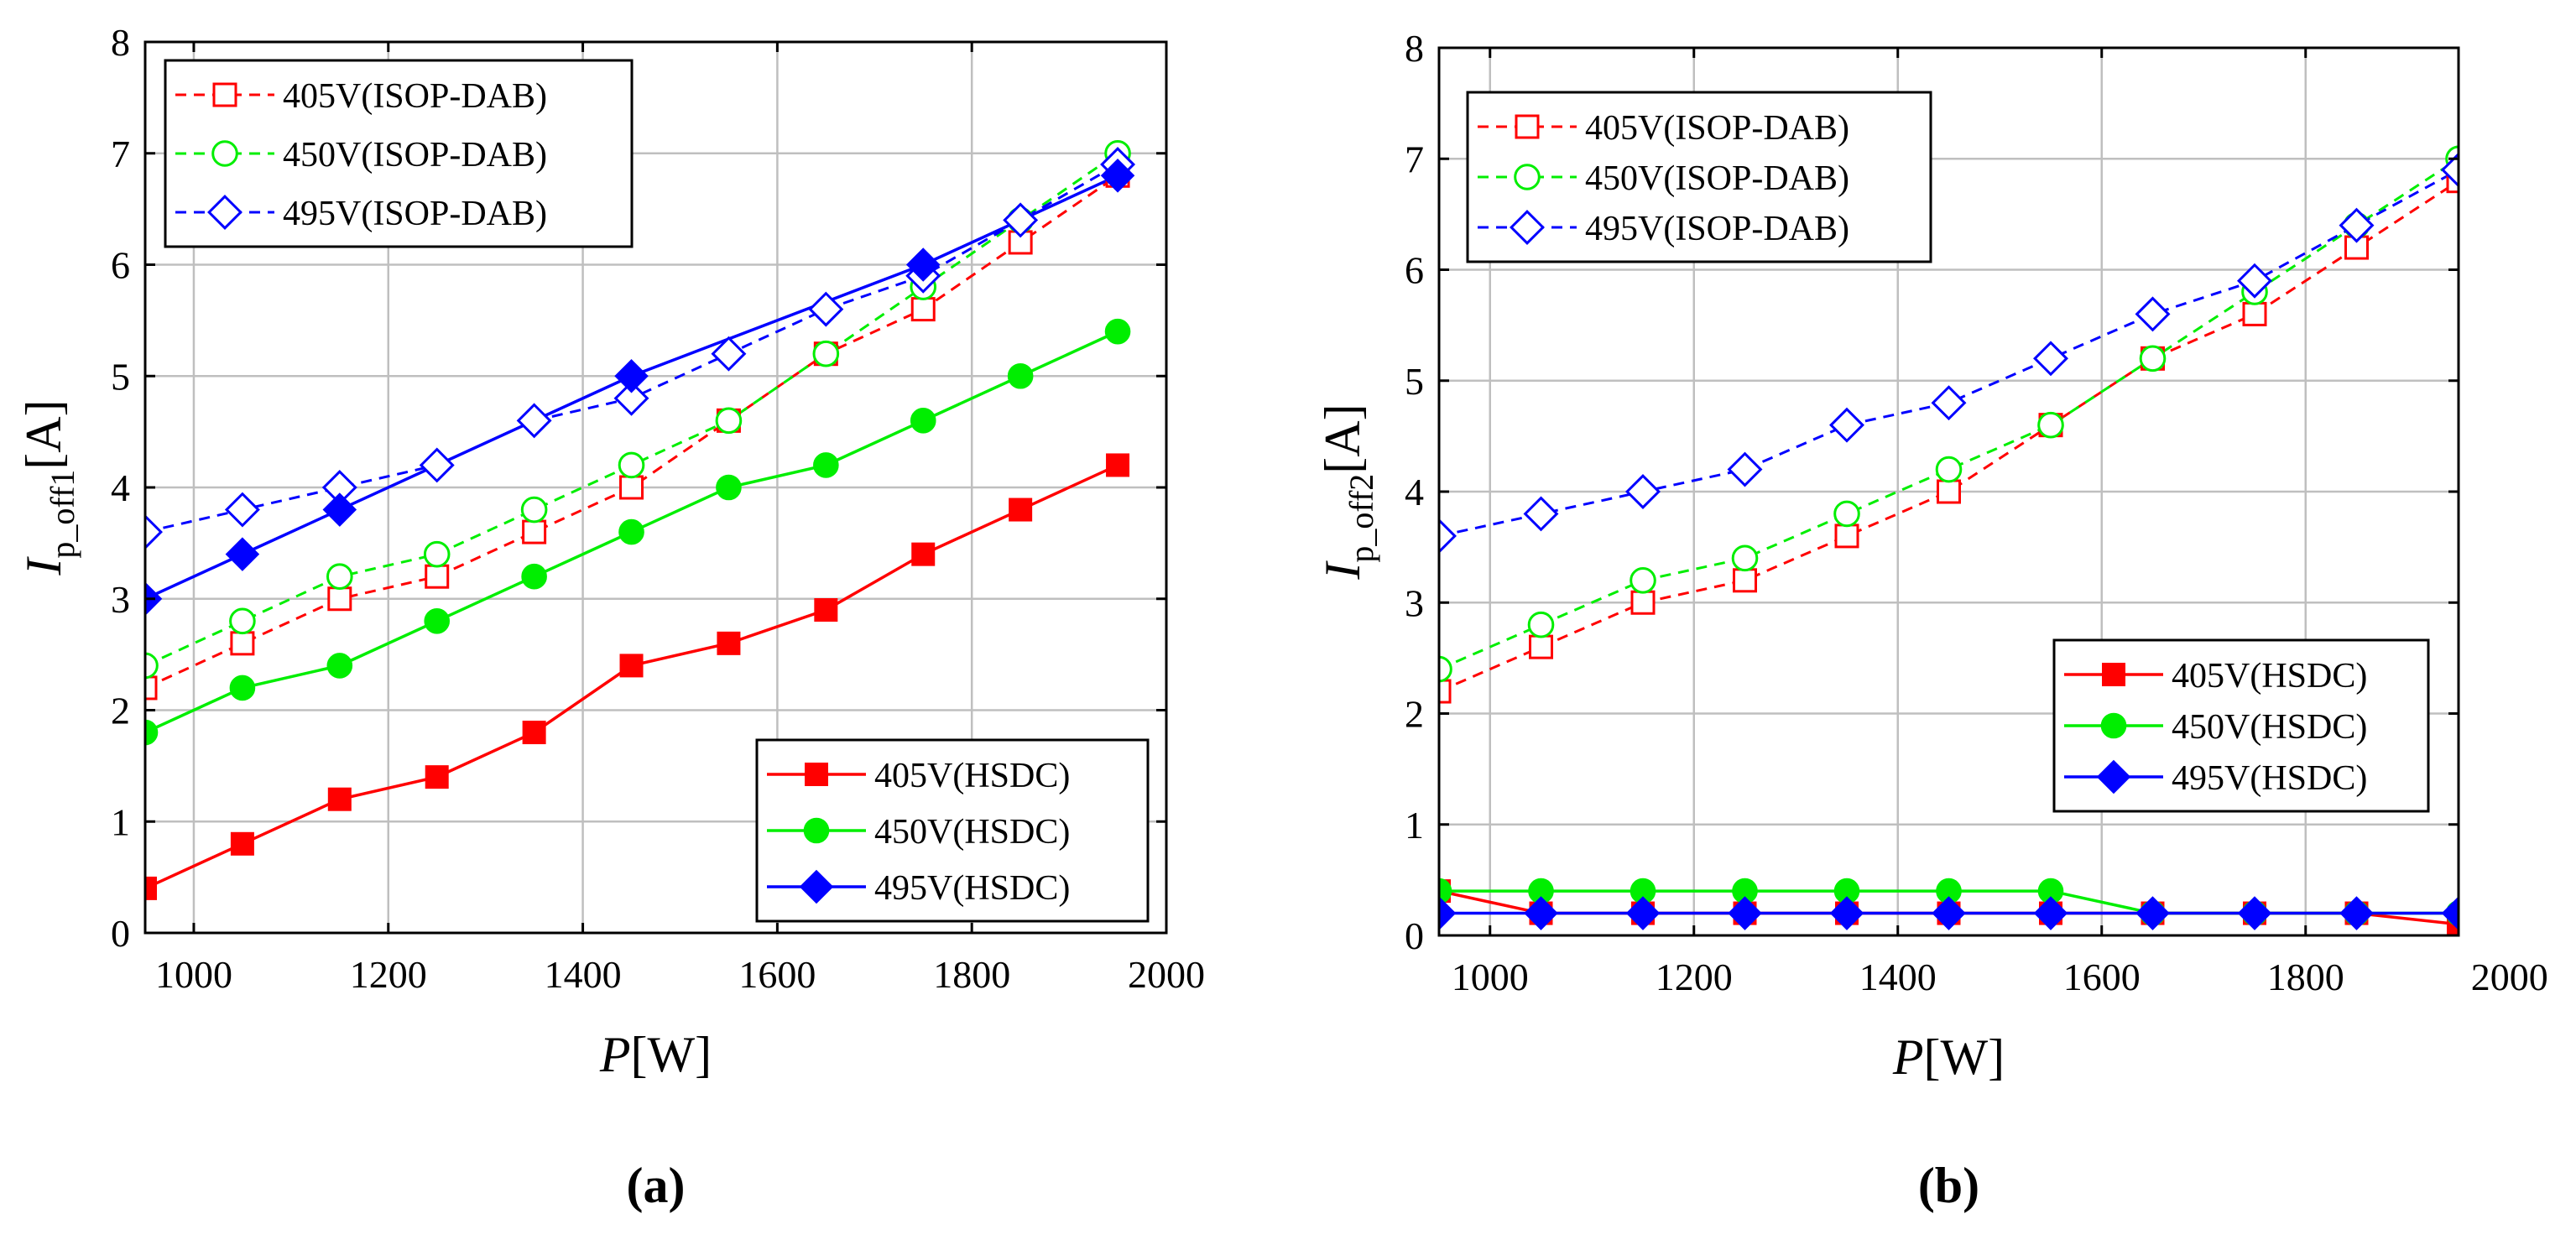 The width and height of the screenshot is (2576, 1245). I want to click on chart-1-ytick-label: 3, so click(1414, 603).